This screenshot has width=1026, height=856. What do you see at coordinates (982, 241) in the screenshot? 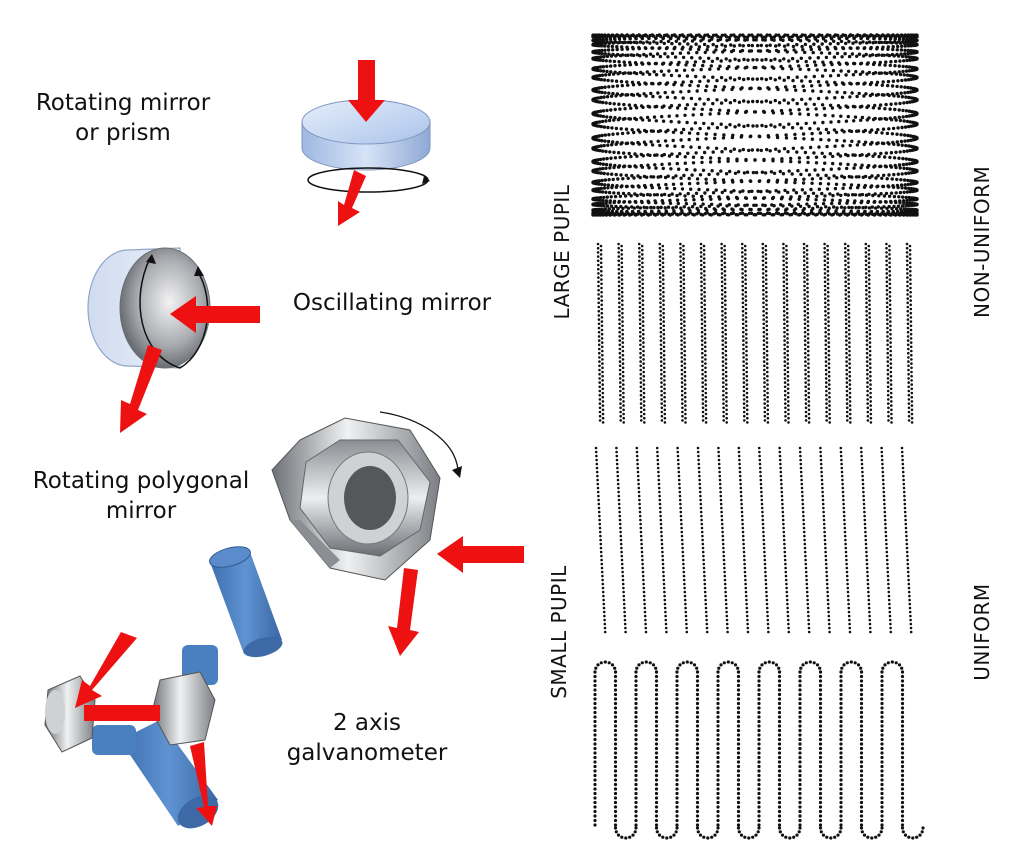
I see `non-uniform-label: NON-UNIFORM` at bounding box center [982, 241].